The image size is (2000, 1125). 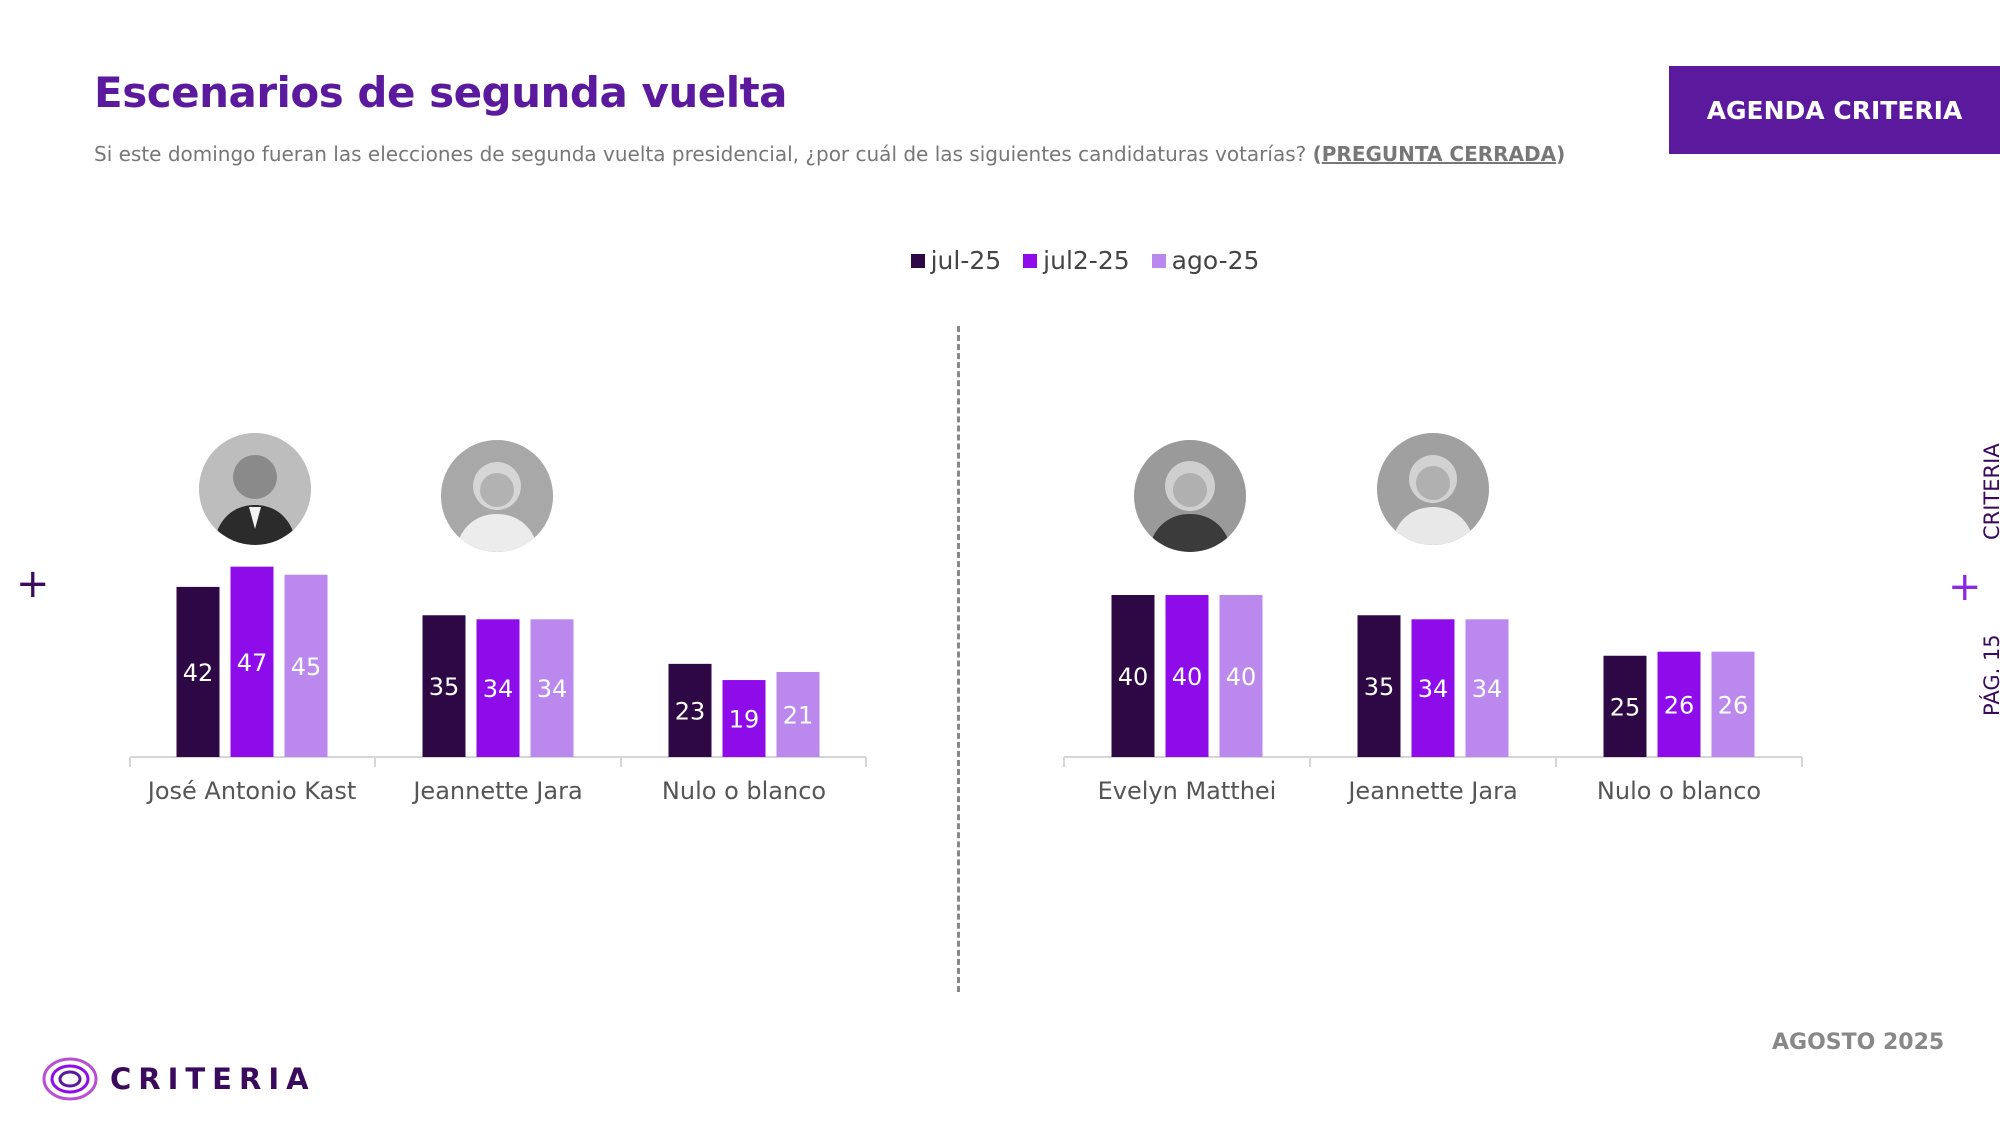 I want to click on page-number: PÁG. 15, so click(x=1990, y=675).